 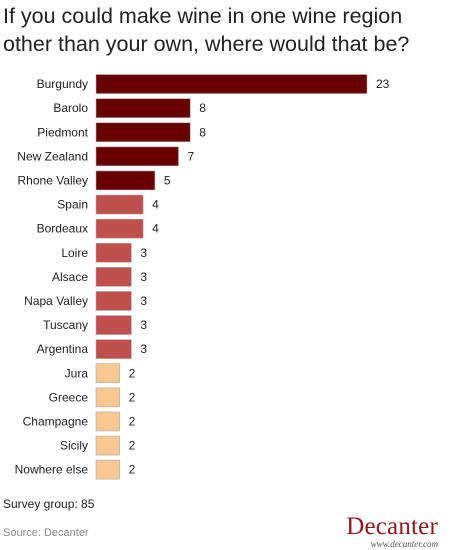 What do you see at coordinates (49, 504) in the screenshot?
I see `survey-group-note: Survey group: 85` at bounding box center [49, 504].